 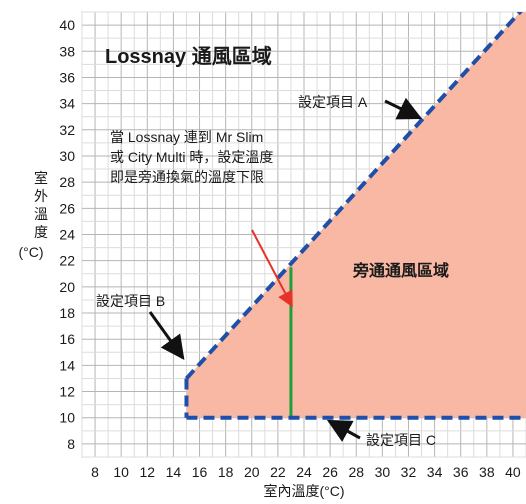 I want to click on x-tick-label: 30, so click(x=383, y=472).